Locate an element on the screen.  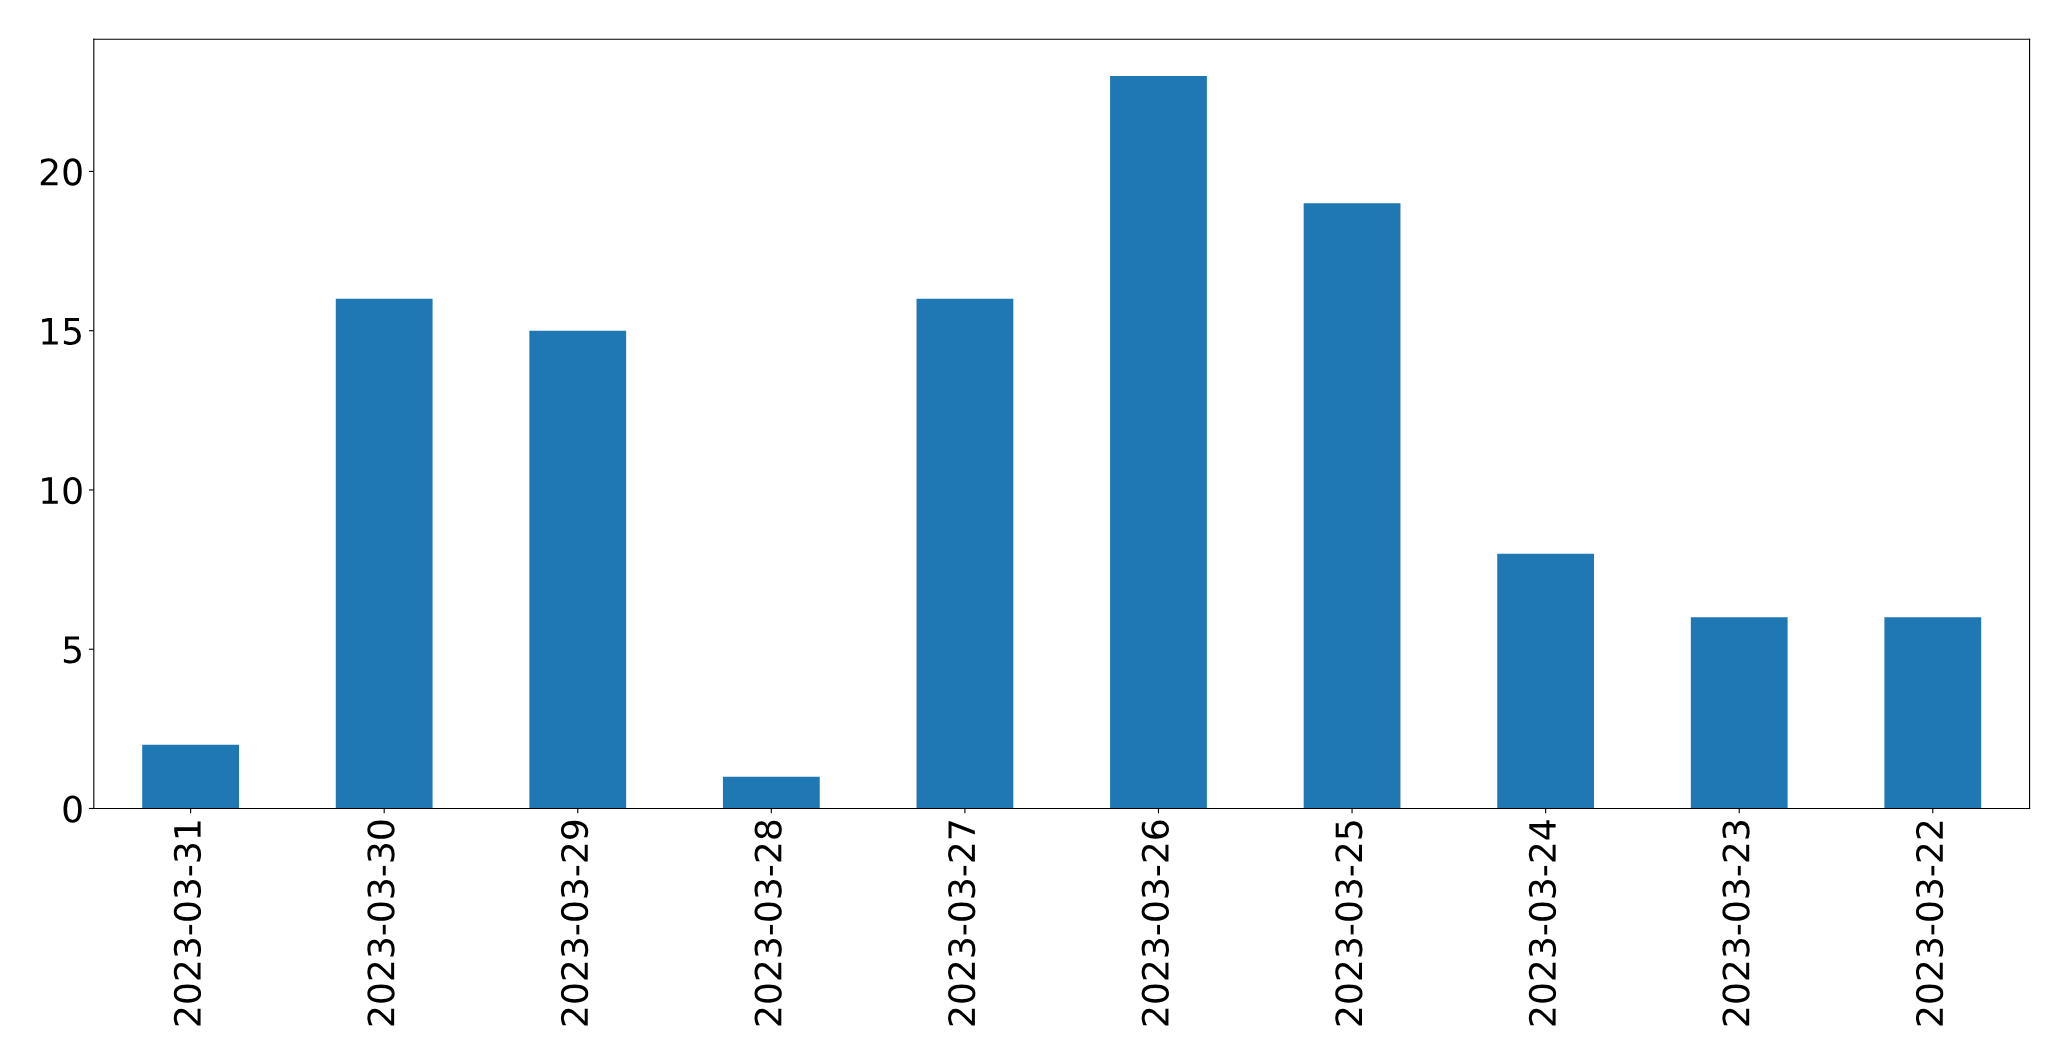
y-tick-label: 15 is located at coordinates (61, 331).